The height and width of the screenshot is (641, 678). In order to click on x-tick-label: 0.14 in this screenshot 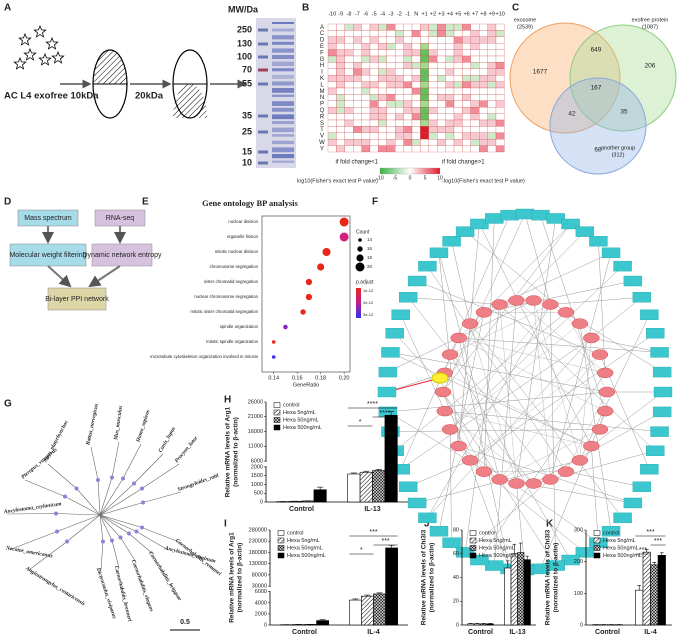, I will do `click(273, 378)`.